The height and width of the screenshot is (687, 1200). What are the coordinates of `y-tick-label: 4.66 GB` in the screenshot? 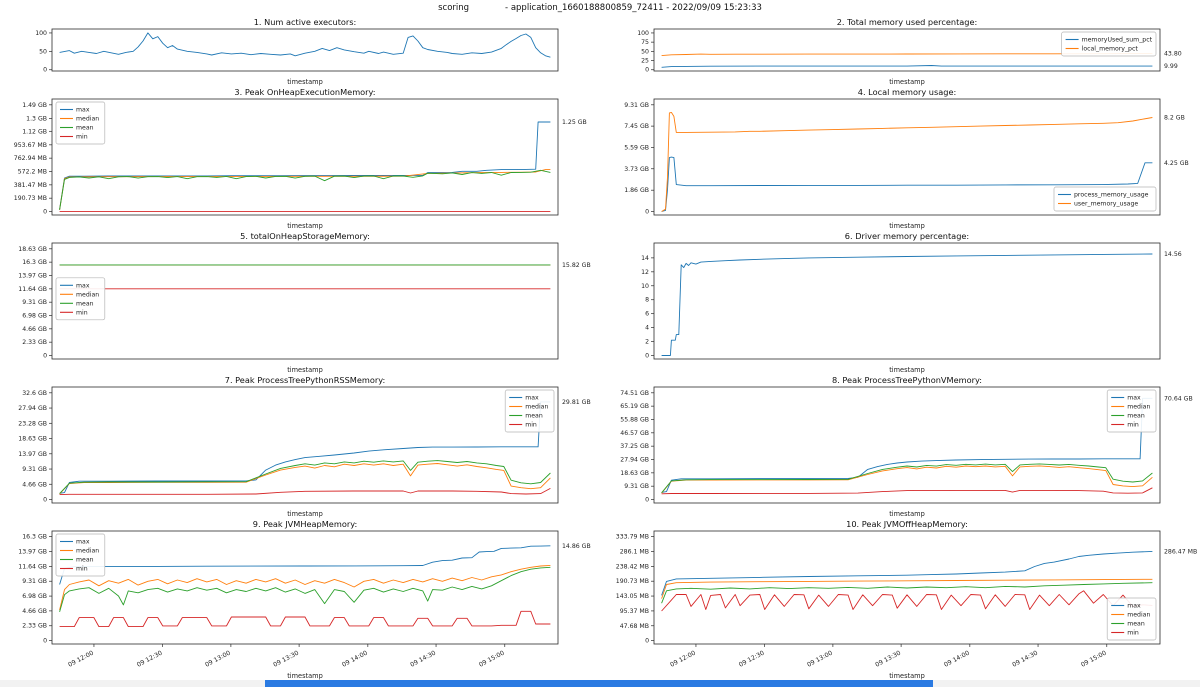 It's located at (34, 329).